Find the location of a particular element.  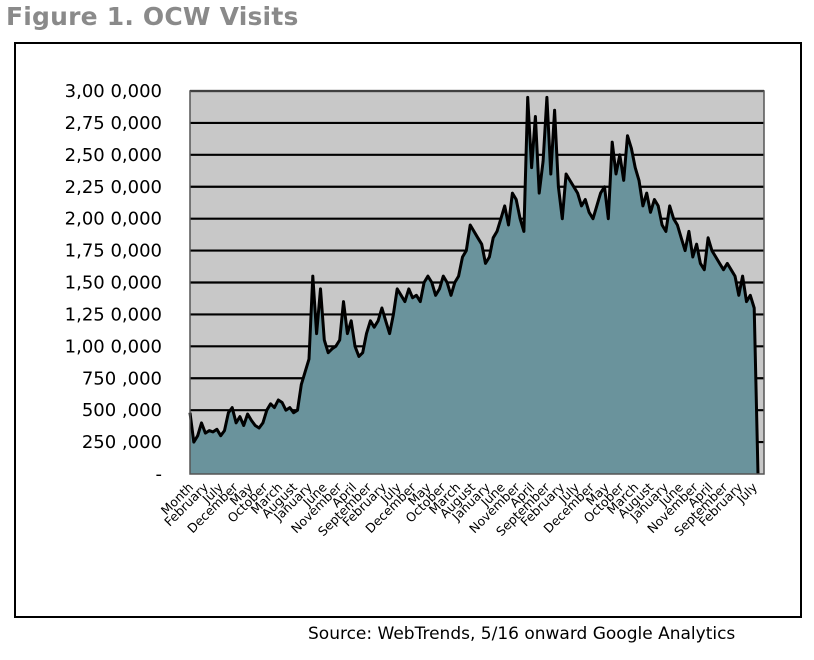

y-tick-label: 500 ,000 is located at coordinates (122, 410).